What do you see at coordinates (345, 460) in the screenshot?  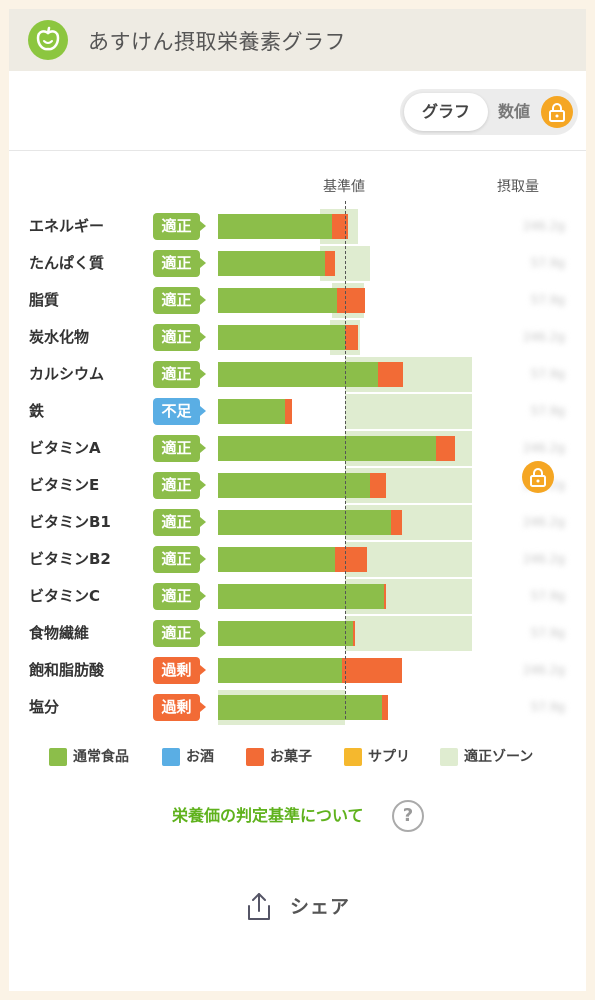 I see `baseline-line` at bounding box center [345, 460].